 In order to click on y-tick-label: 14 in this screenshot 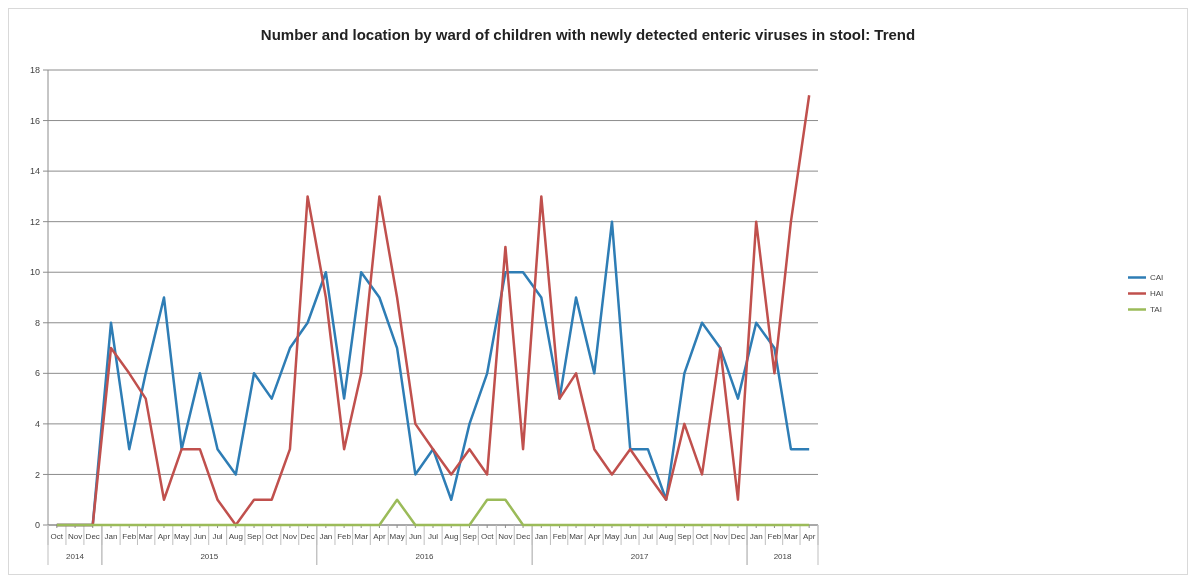, I will do `click(34, 171)`.